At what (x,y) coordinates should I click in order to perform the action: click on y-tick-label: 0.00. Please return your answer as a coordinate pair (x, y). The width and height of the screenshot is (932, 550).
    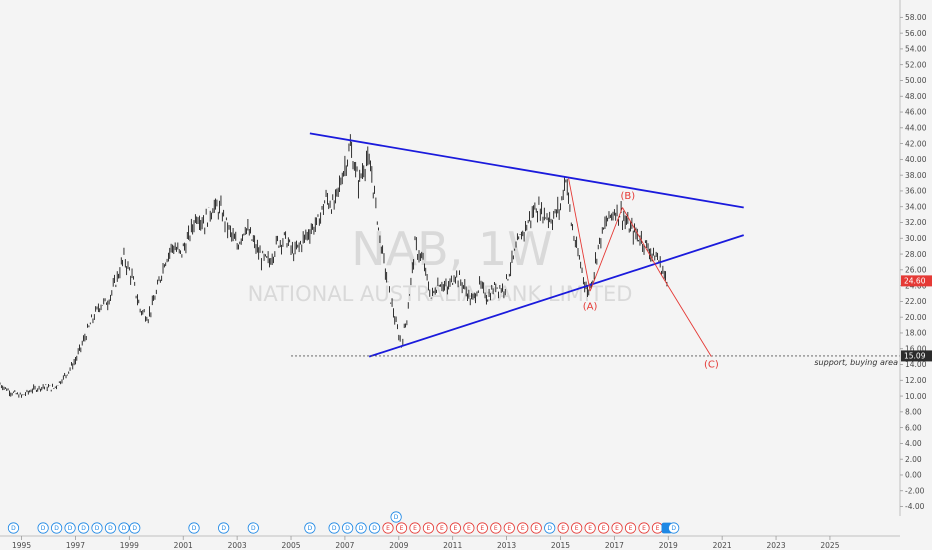
    Looking at the image, I should click on (913, 475).